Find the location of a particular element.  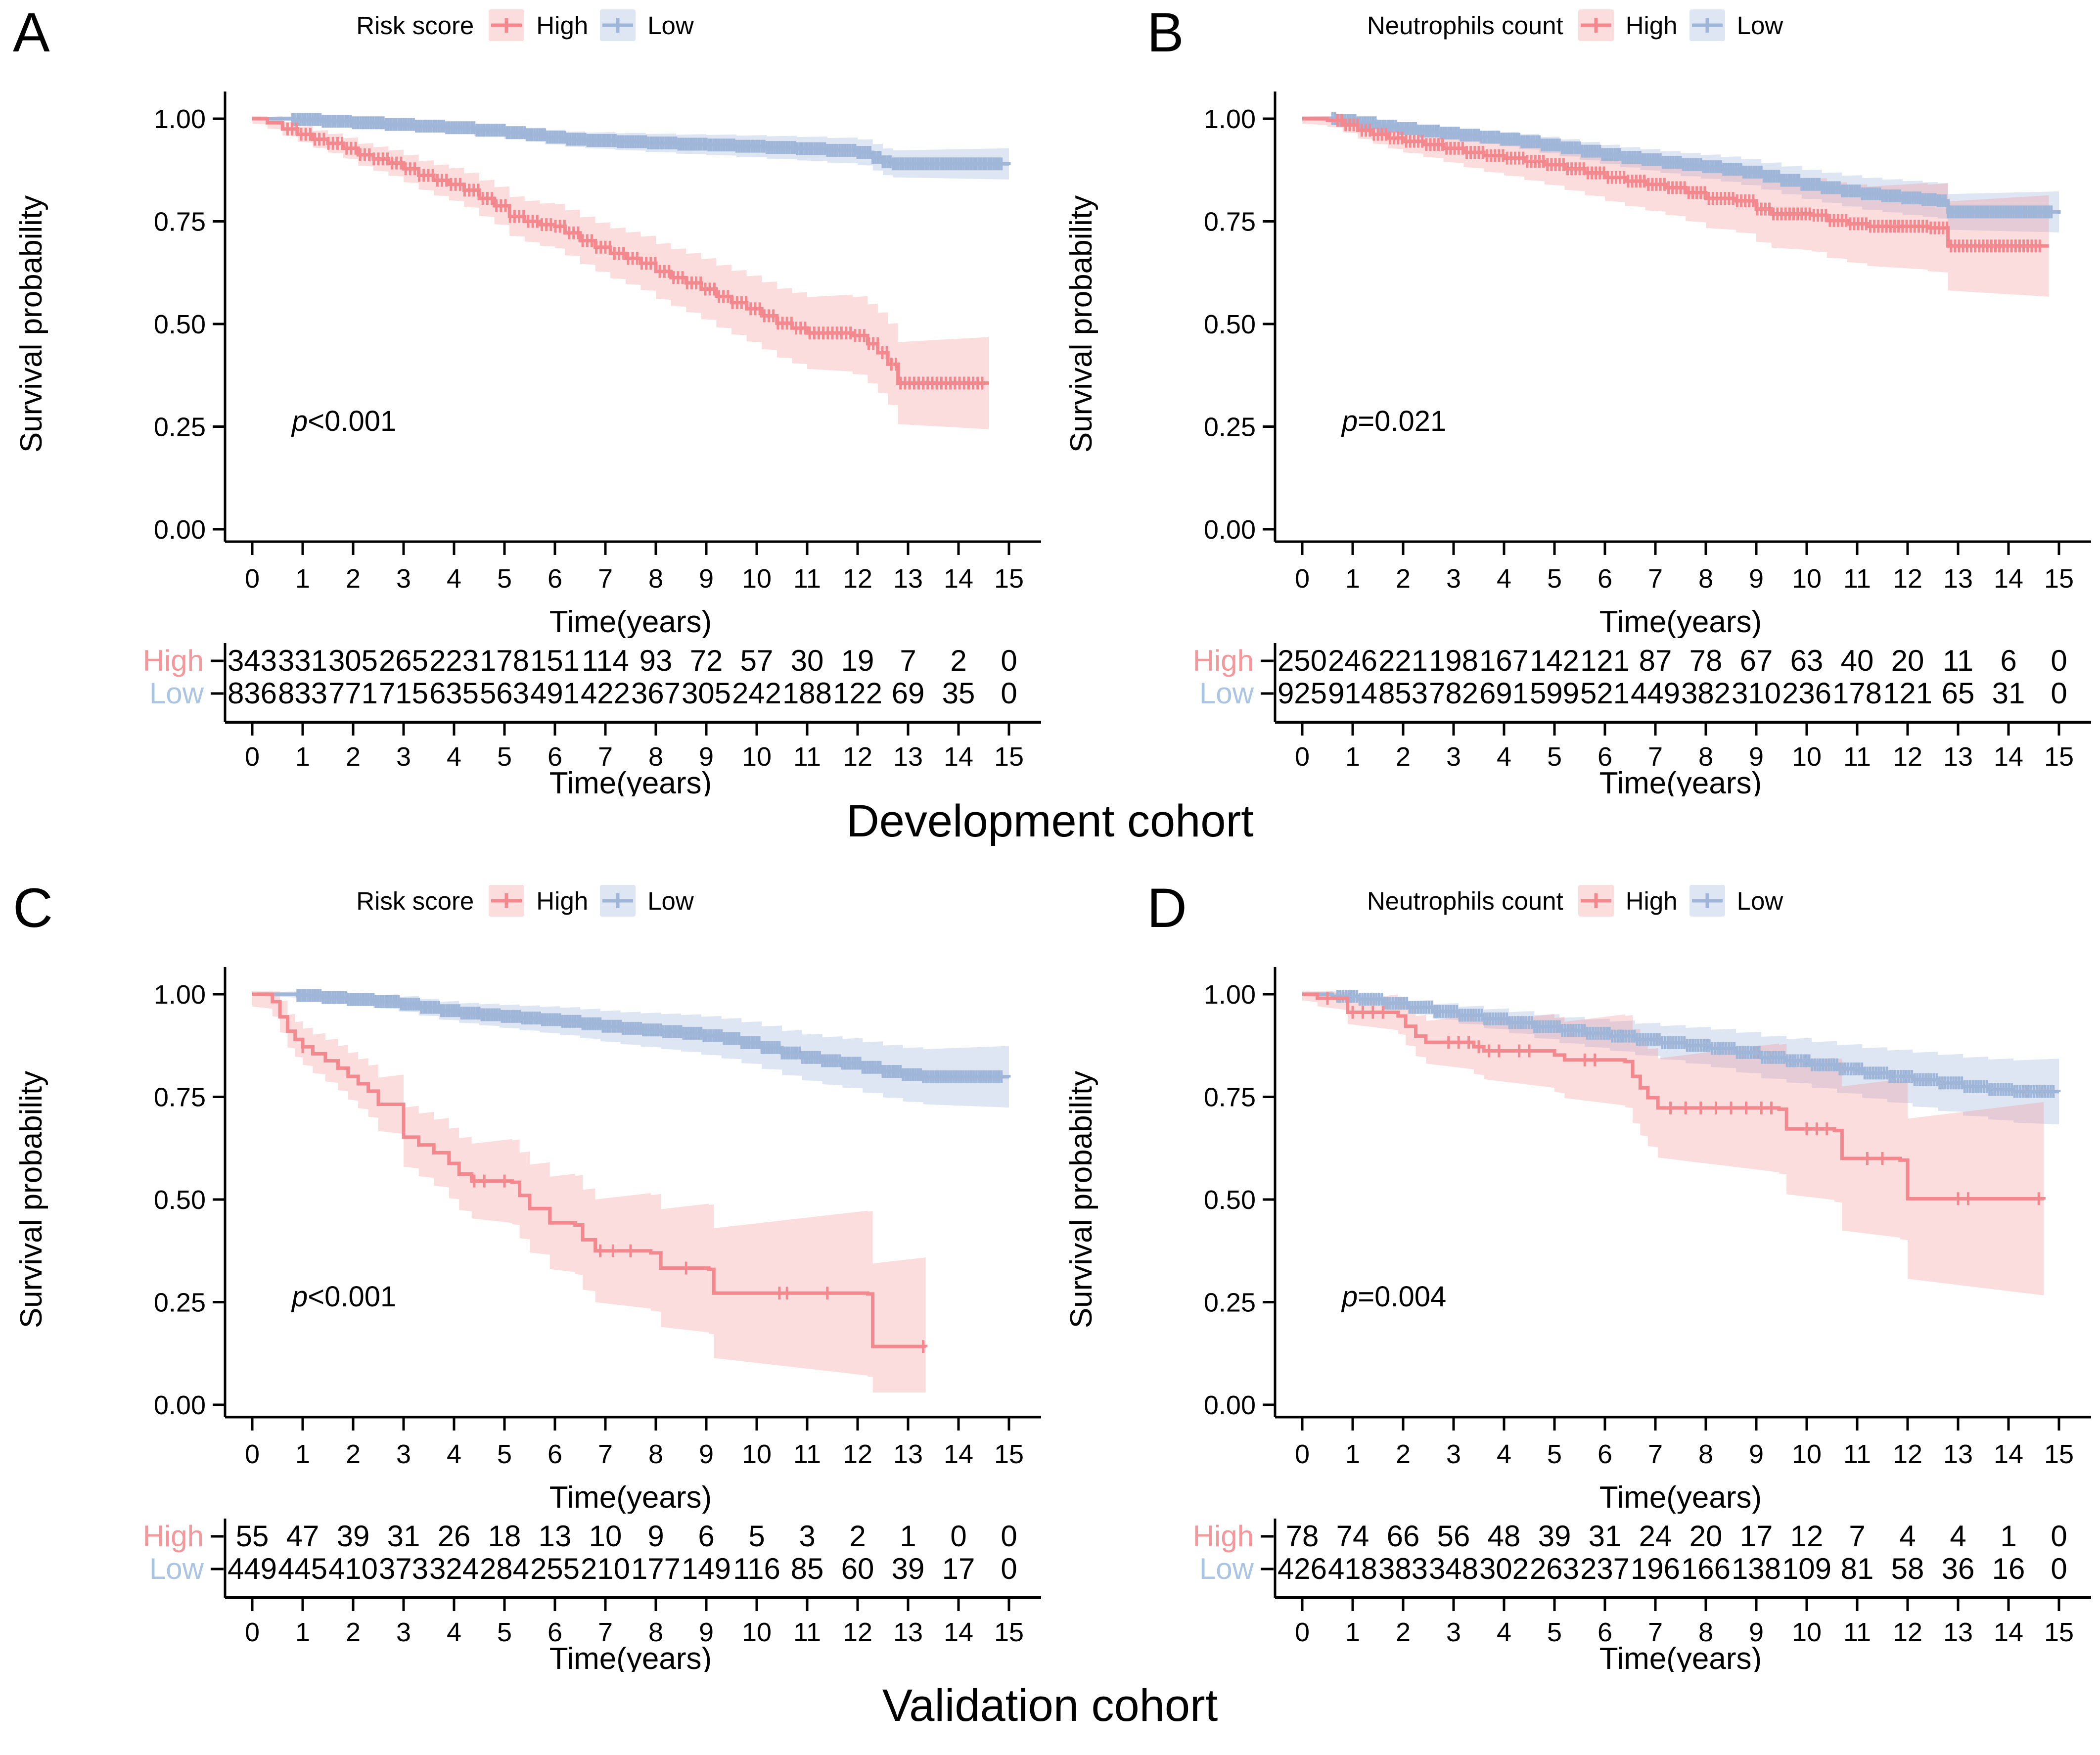

risk-count: 715 is located at coordinates (404, 694).